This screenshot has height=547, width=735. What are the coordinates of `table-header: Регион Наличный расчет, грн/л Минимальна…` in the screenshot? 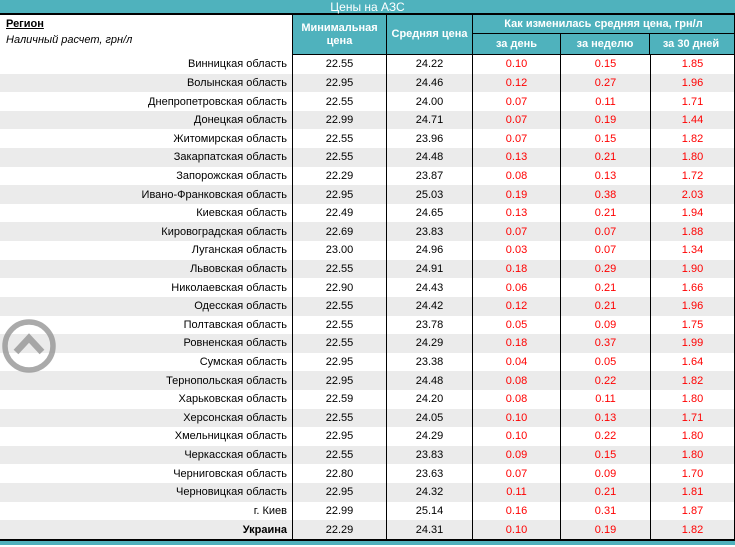 It's located at (367, 35).